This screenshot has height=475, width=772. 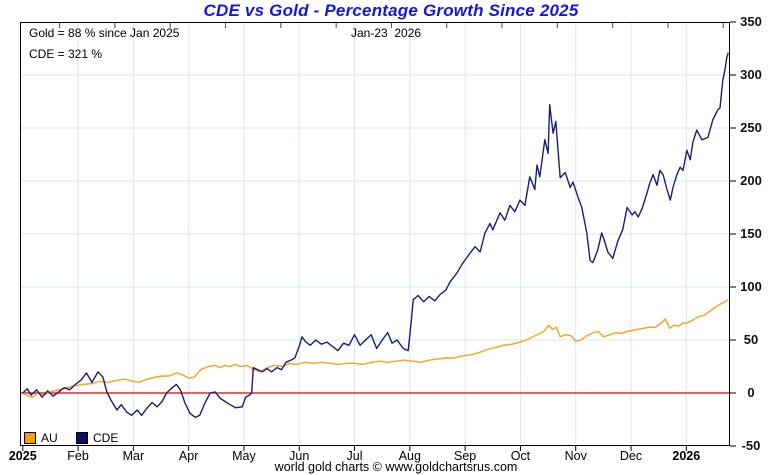 I want to click on y-tick-label: -50, so click(x=751, y=445).